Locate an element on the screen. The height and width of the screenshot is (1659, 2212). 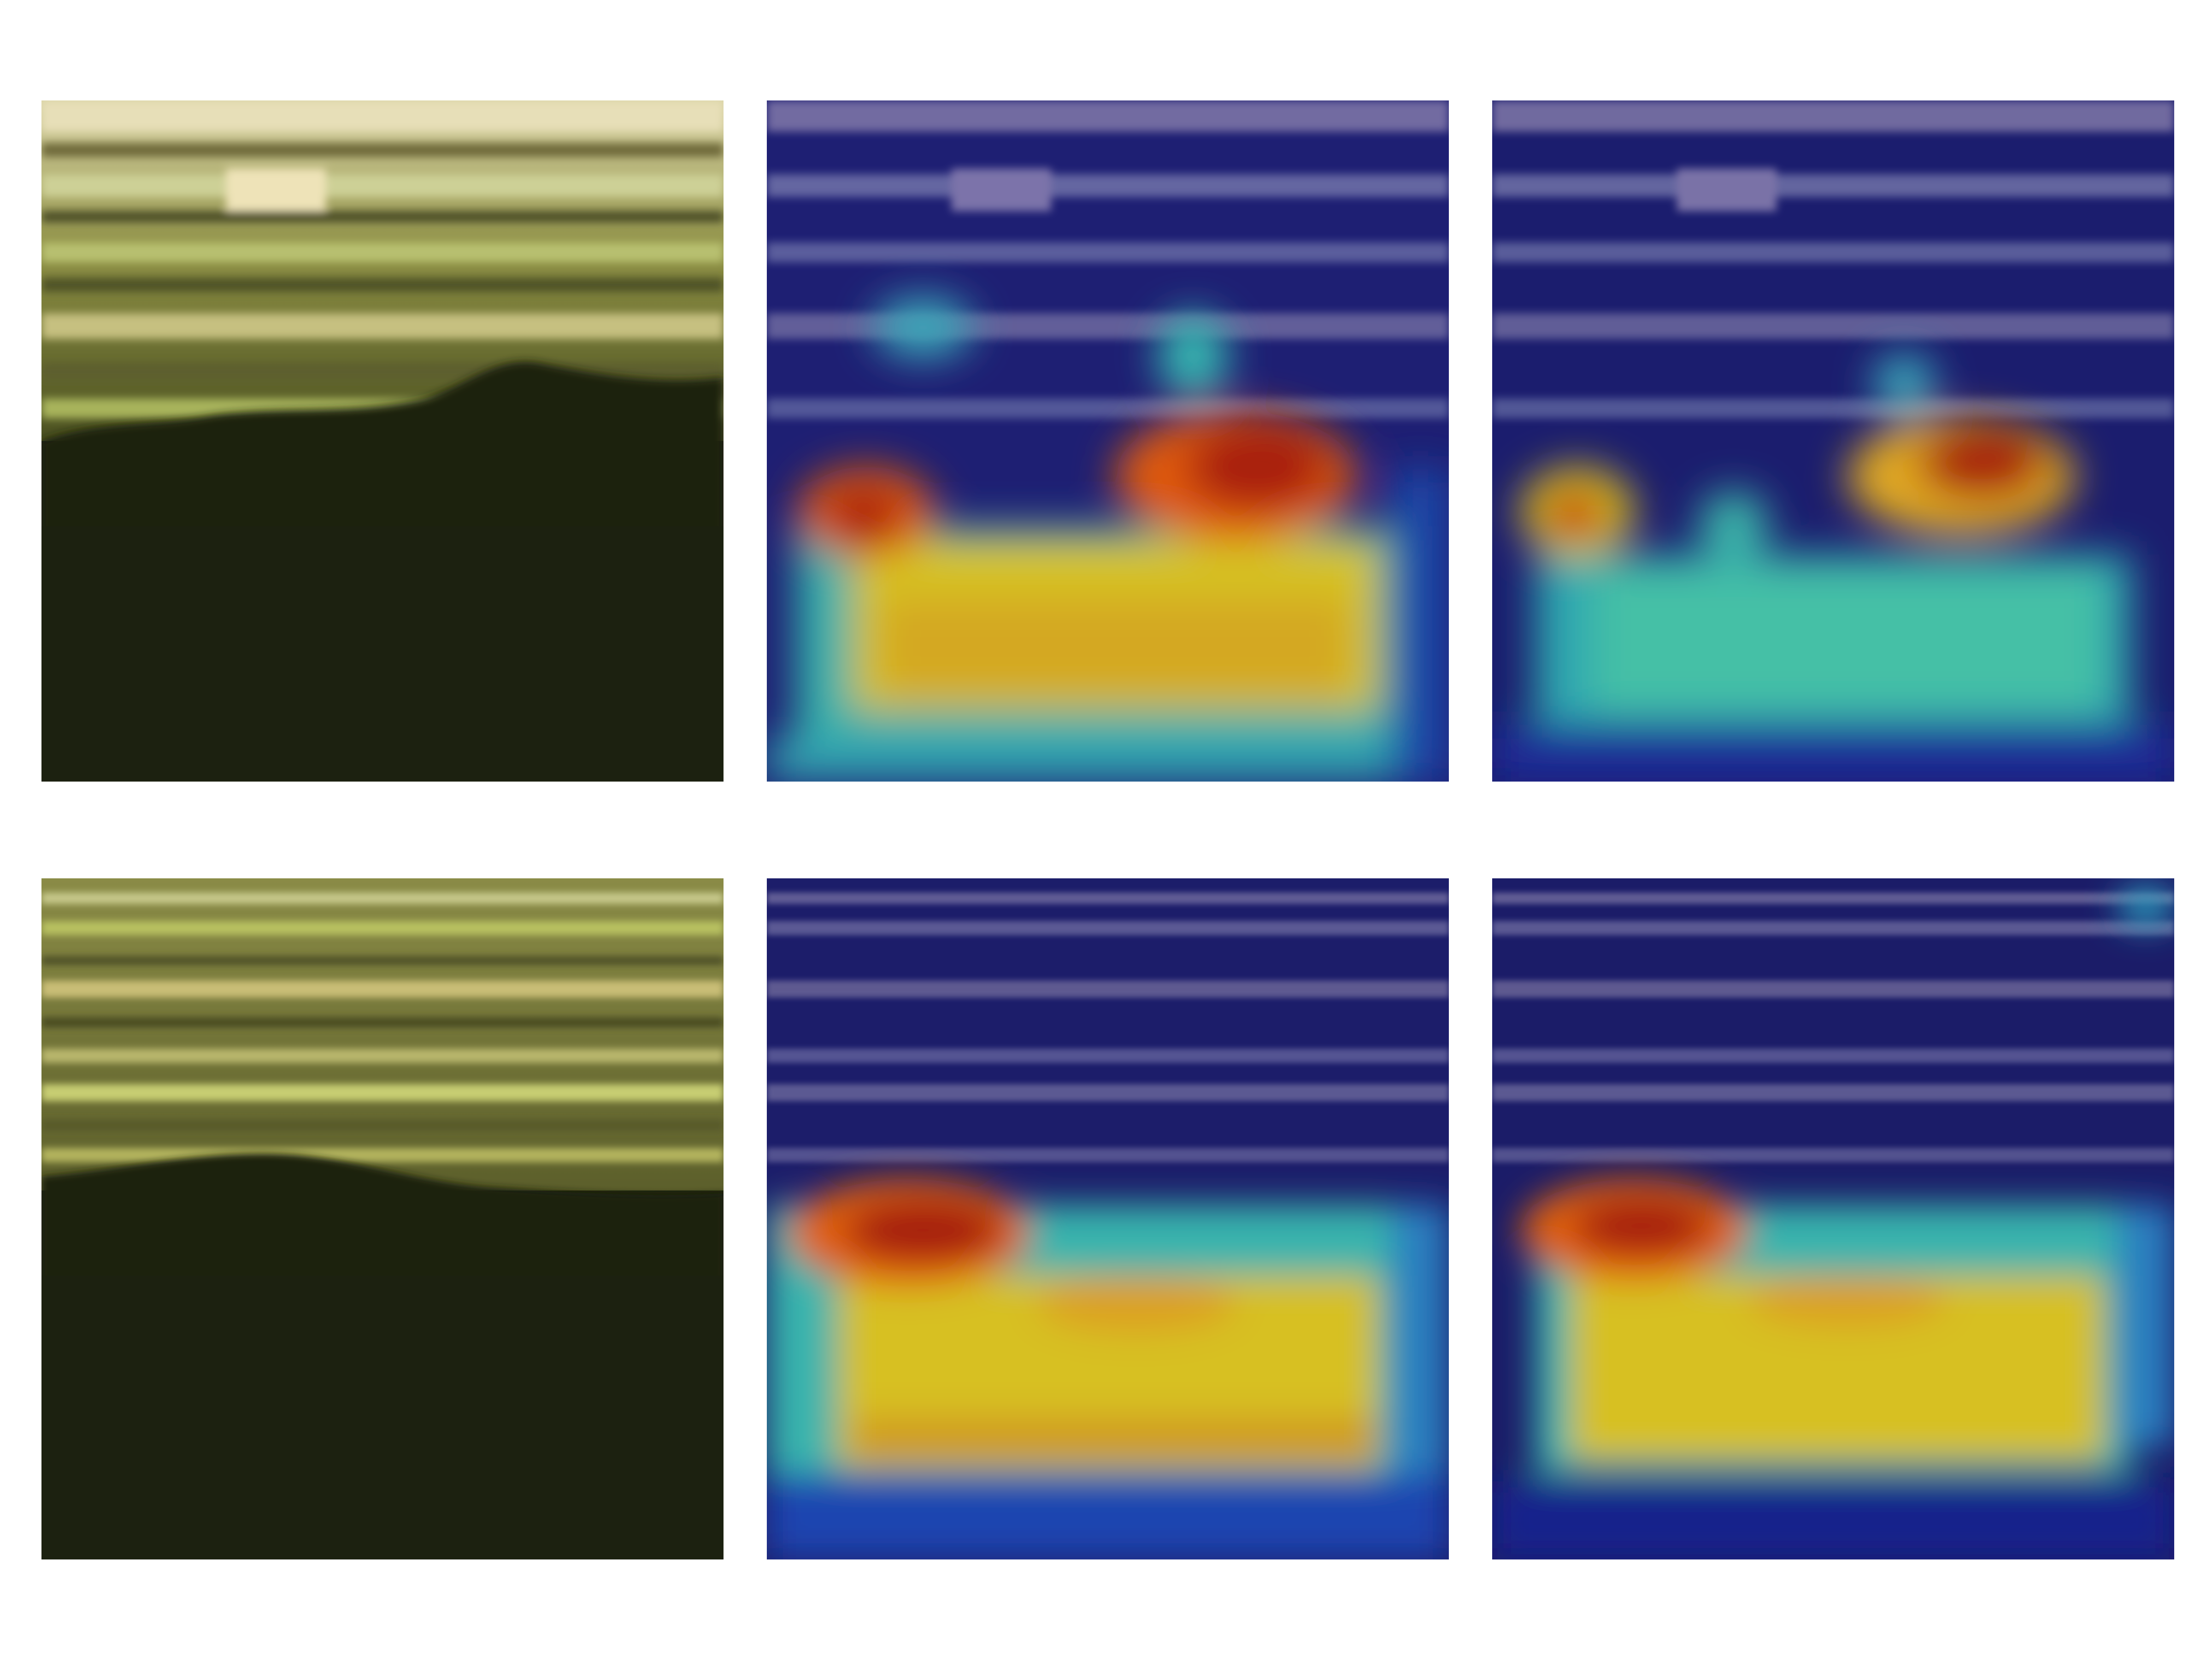
heatmap-row1-b is located at coordinates (1833, 441).